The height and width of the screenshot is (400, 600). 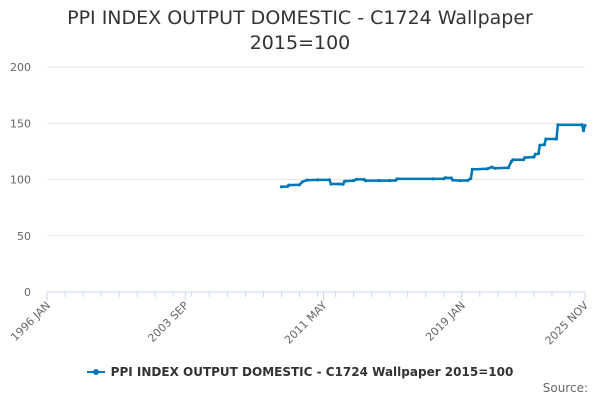 What do you see at coordinates (20, 67) in the screenshot?
I see `y-tick-label: 200` at bounding box center [20, 67].